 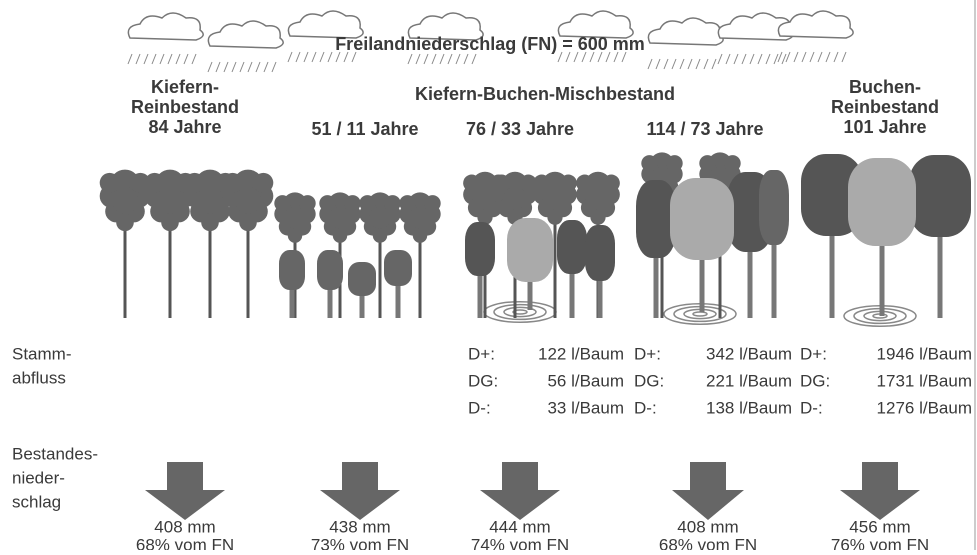 What do you see at coordinates (649, 380) in the screenshot?
I see `stemflow-key: DG:` at bounding box center [649, 380].